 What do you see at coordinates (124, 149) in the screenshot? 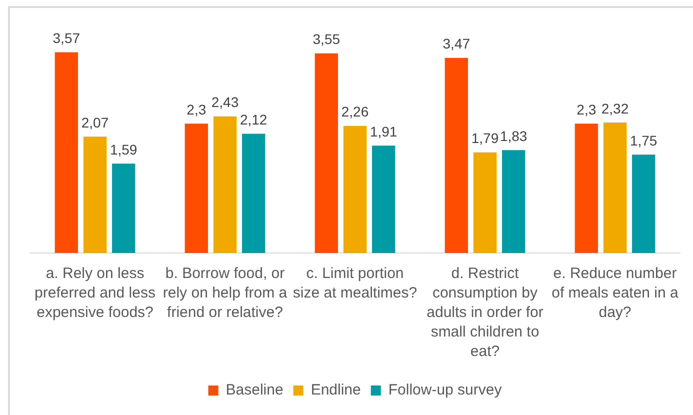
I see `data-label: 1,59` at bounding box center [124, 149].